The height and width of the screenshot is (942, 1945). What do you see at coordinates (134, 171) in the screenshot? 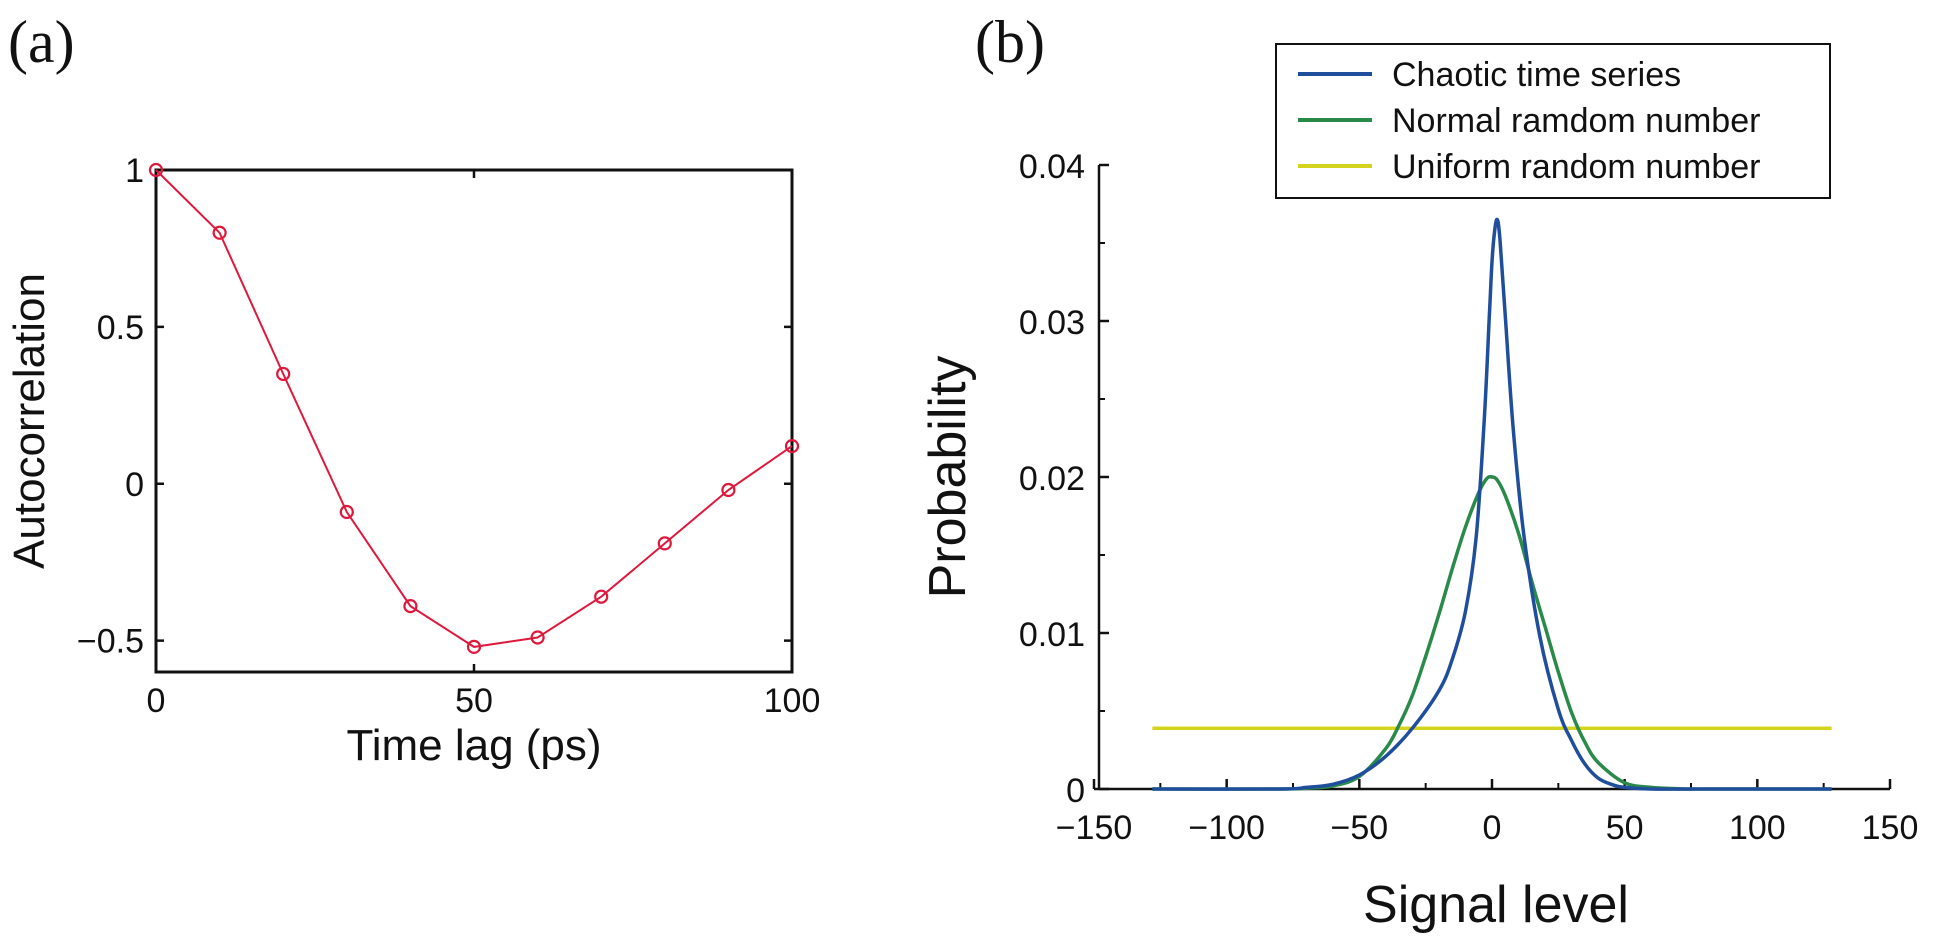
I see `panel-a-y-tick-label: 1` at bounding box center [134, 171].